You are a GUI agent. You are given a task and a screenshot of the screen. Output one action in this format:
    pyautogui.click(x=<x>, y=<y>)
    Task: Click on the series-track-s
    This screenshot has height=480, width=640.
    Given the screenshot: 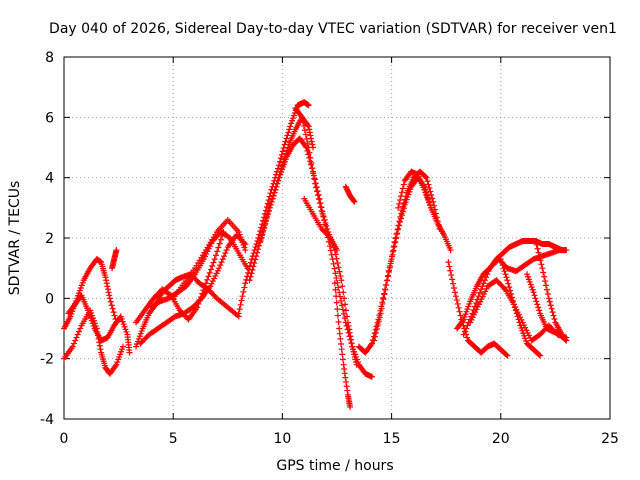 What is the action you would take?
    pyautogui.click(x=414, y=189)
    